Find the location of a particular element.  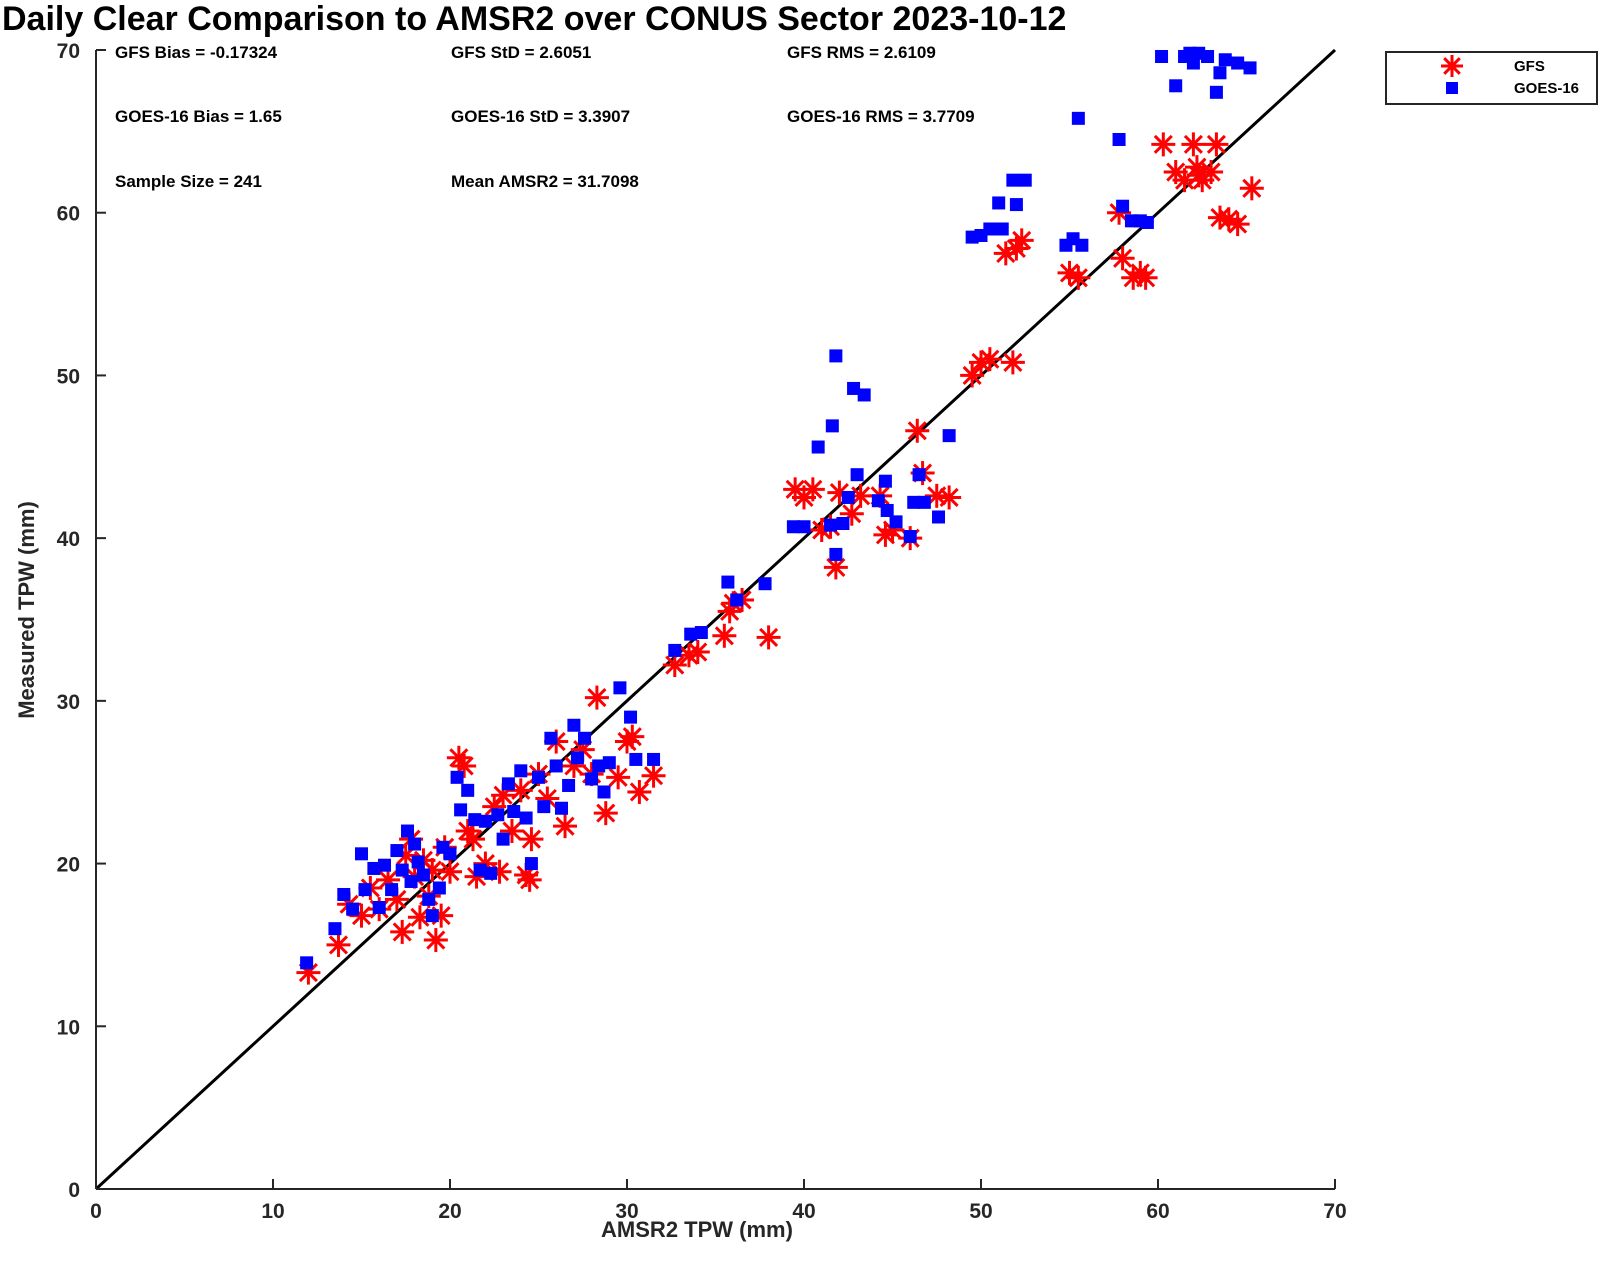

stat-annotation: Mean AMSR2 = 31.7098 is located at coordinates (545, 181).